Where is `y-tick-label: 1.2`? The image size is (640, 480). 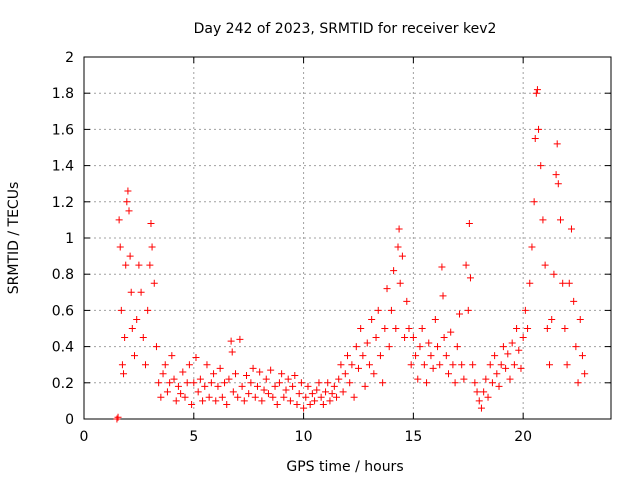
y-tick-label: 1.2 is located at coordinates (63, 203).